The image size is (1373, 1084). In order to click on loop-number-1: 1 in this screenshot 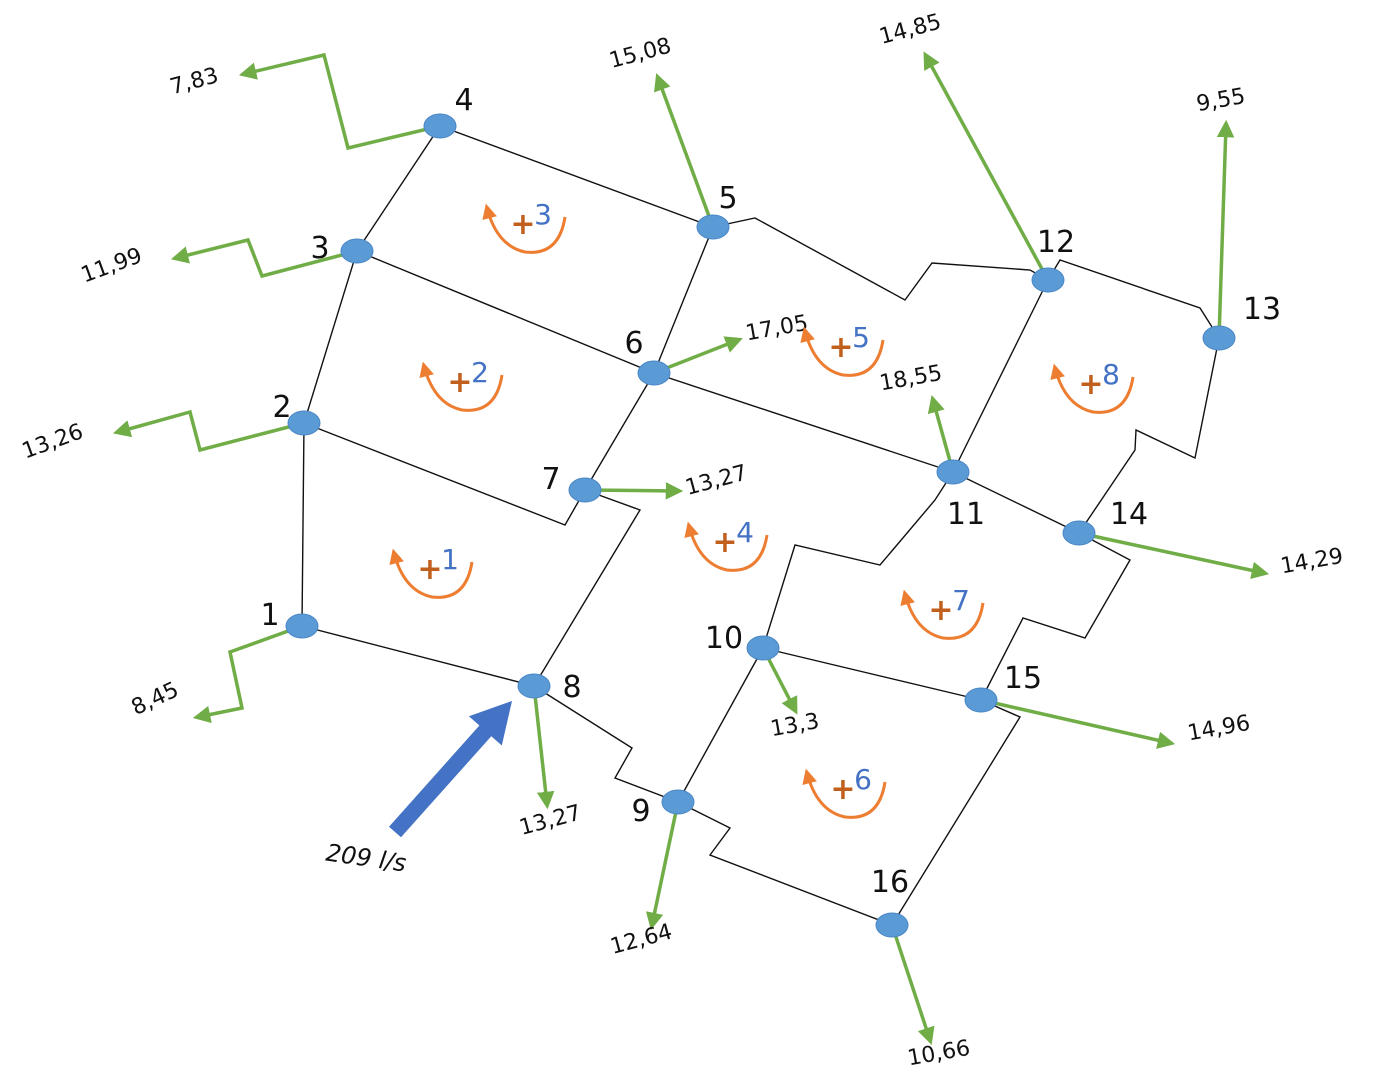, I will do `click(450, 559)`.